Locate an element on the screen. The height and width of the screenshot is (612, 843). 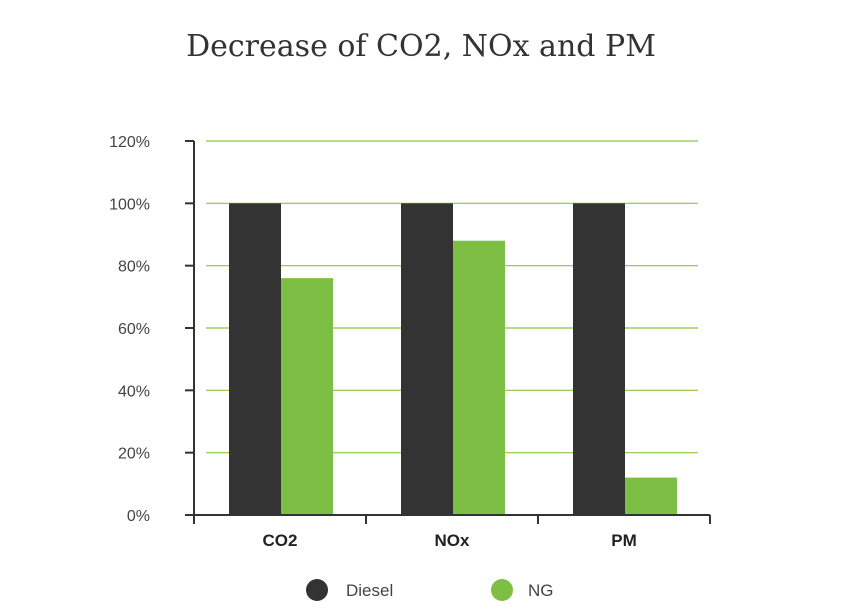
legend: Diesel NG is located at coordinates (430, 590).